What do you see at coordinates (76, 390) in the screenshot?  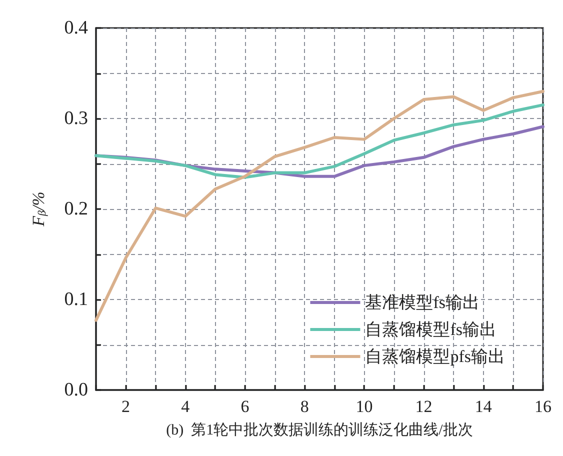 I see `y-tick-label: 0.0` at bounding box center [76, 390].